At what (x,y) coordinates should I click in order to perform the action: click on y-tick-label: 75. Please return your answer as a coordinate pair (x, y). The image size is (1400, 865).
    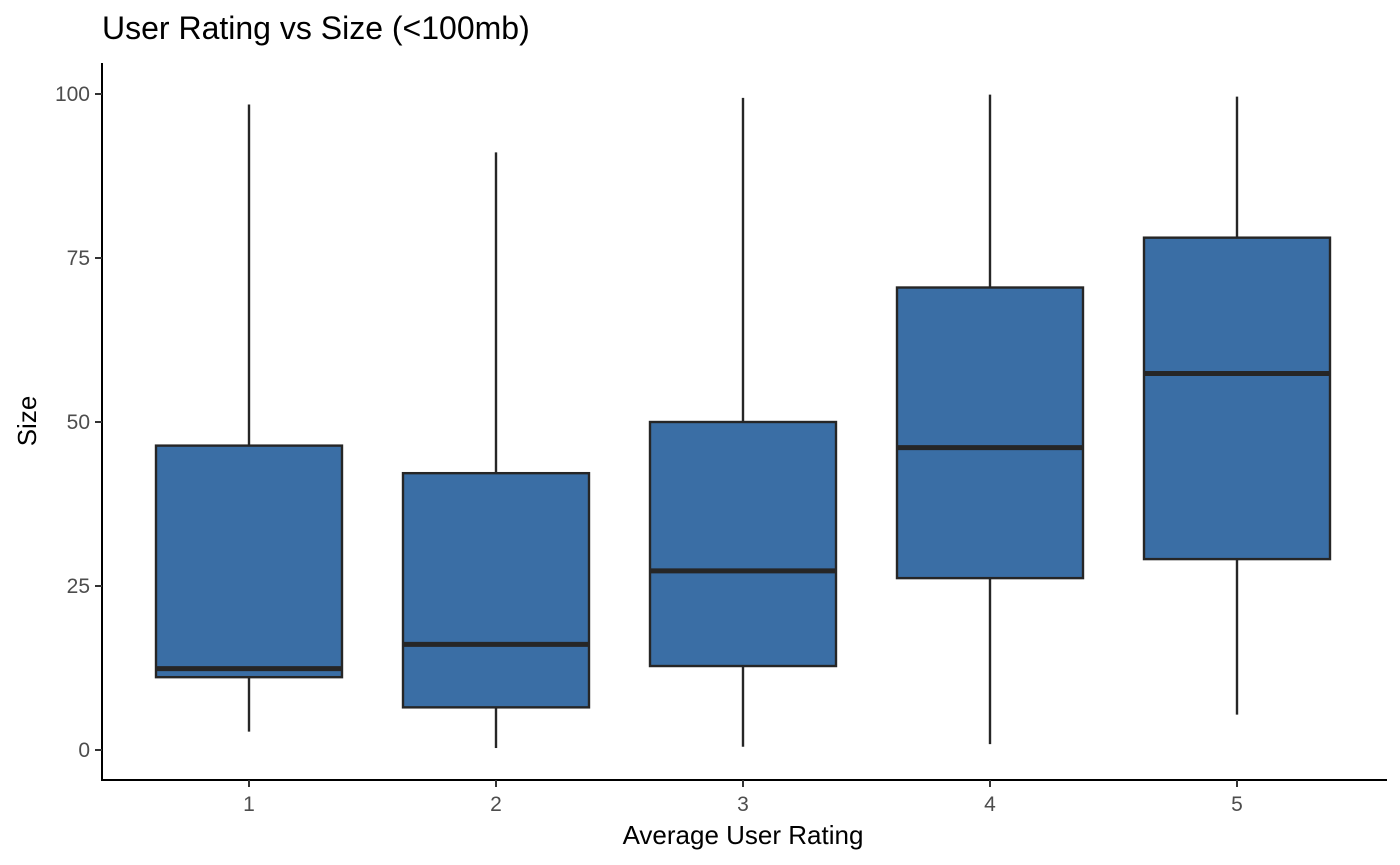
    Looking at the image, I should click on (78, 258).